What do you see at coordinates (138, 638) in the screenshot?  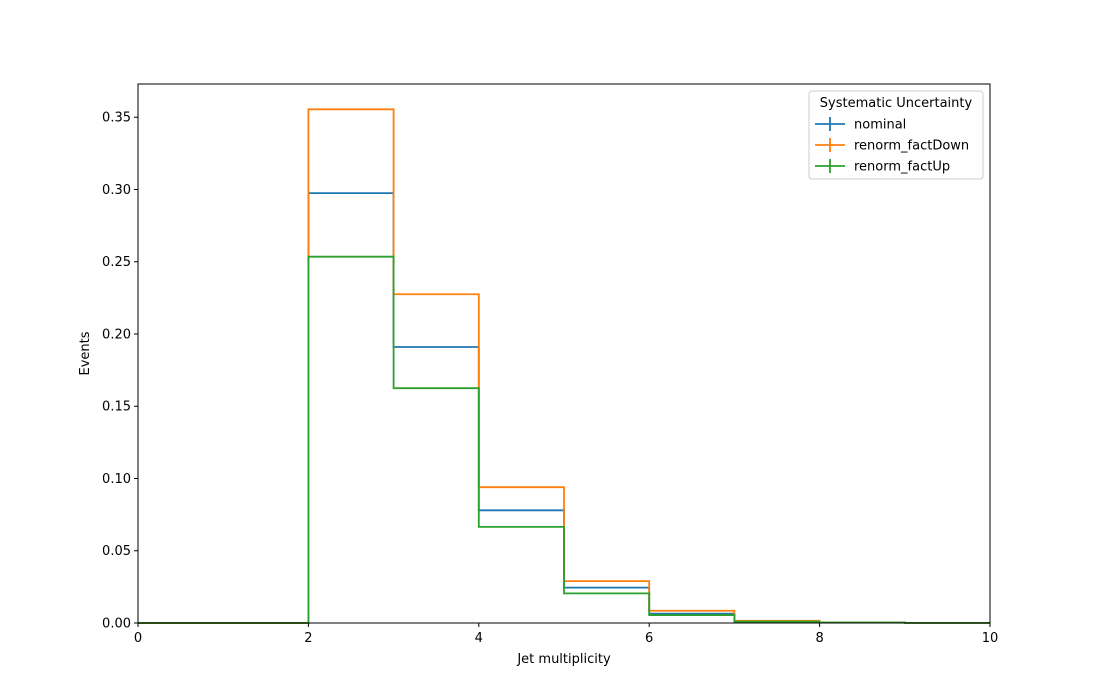 I see `x-tick-label: 0` at bounding box center [138, 638].